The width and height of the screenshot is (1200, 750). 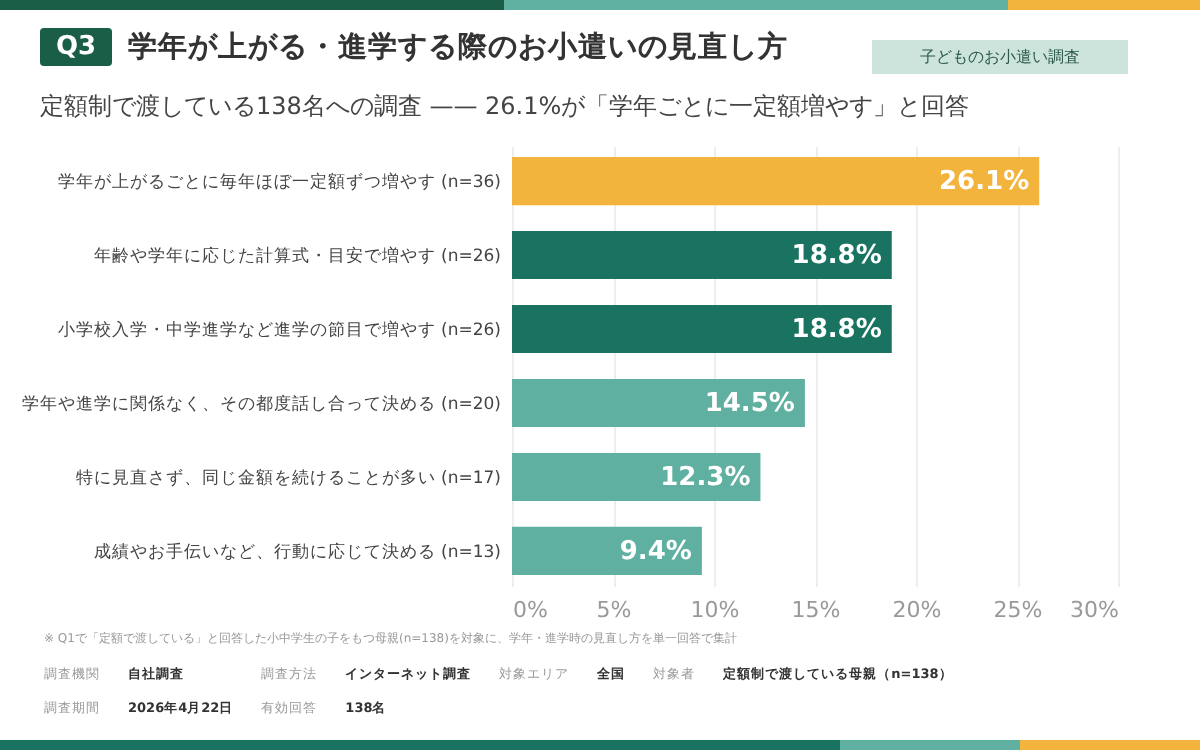 What do you see at coordinates (458, 47) in the screenshot?
I see `chart-title: 学年が上がる・進学する際のお小遣いの見直し方` at bounding box center [458, 47].